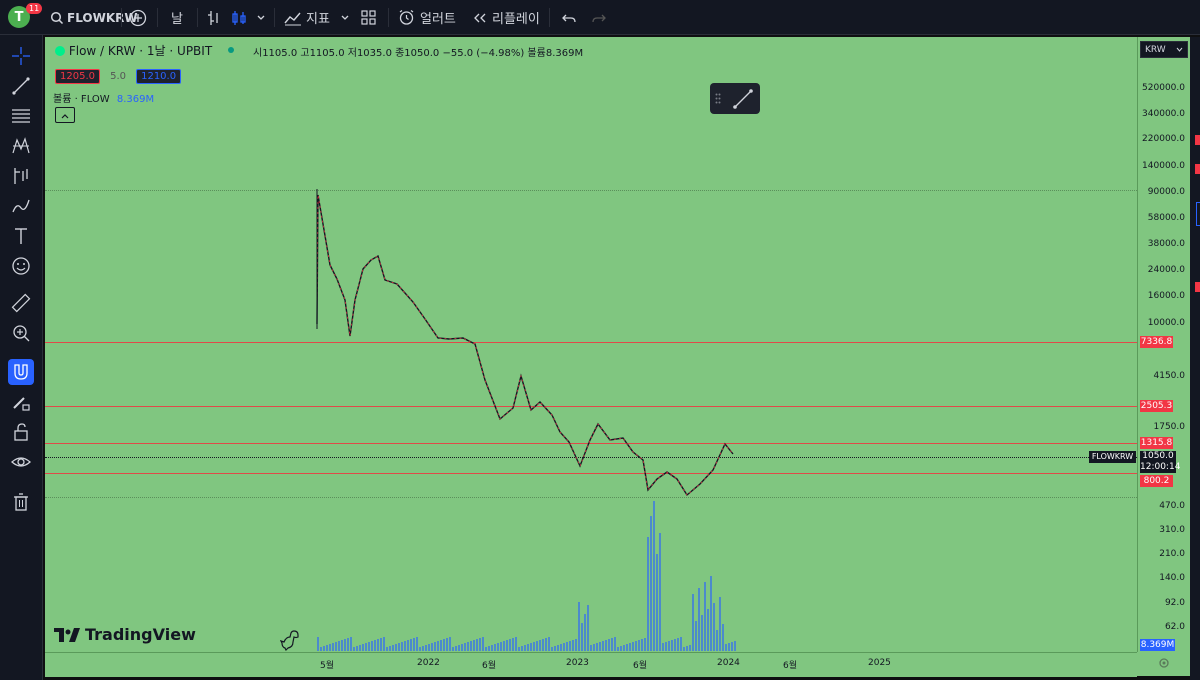  I want to click on hide-drawings-tool, so click(21, 462).